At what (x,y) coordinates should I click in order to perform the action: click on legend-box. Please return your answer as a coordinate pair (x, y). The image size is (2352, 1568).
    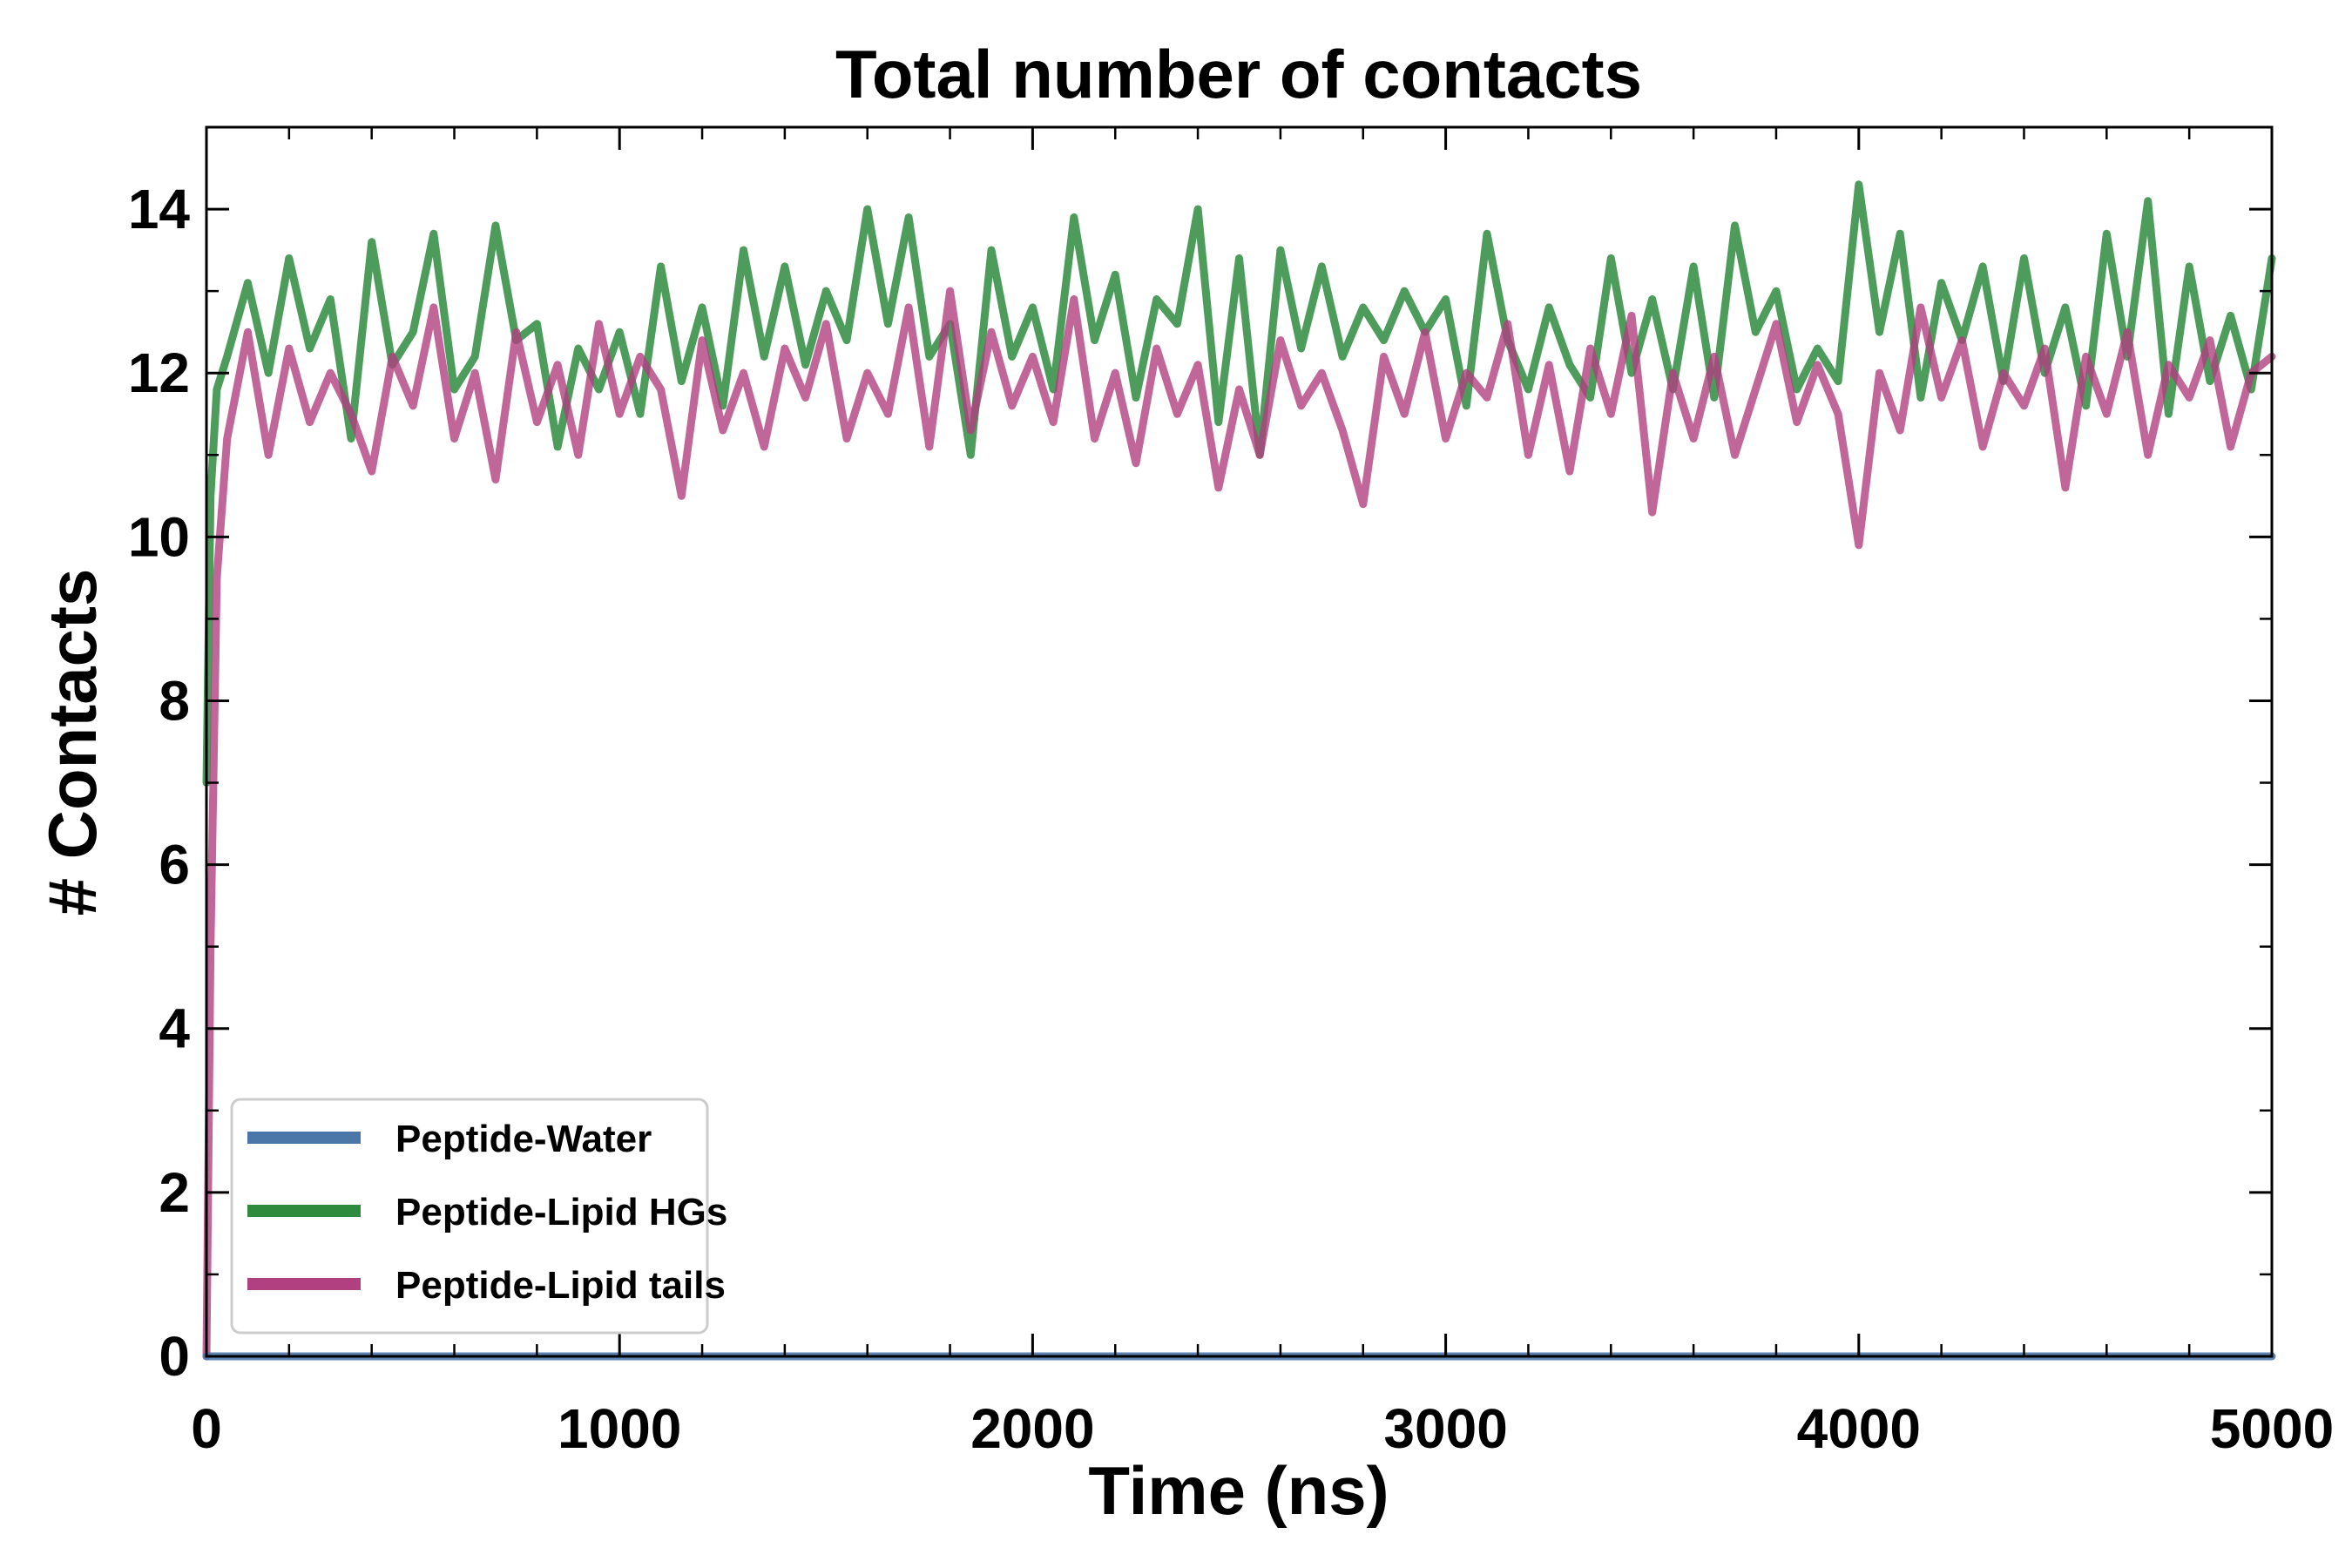
    Looking at the image, I should click on (470, 1216).